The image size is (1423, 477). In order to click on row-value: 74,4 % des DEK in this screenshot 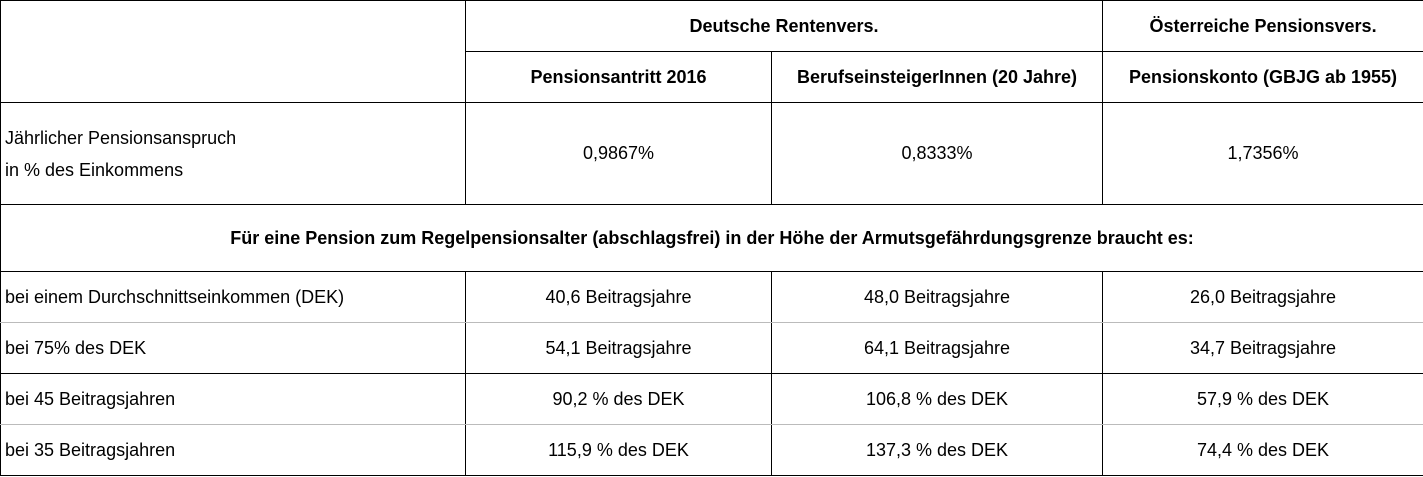, I will do `click(1262, 450)`.